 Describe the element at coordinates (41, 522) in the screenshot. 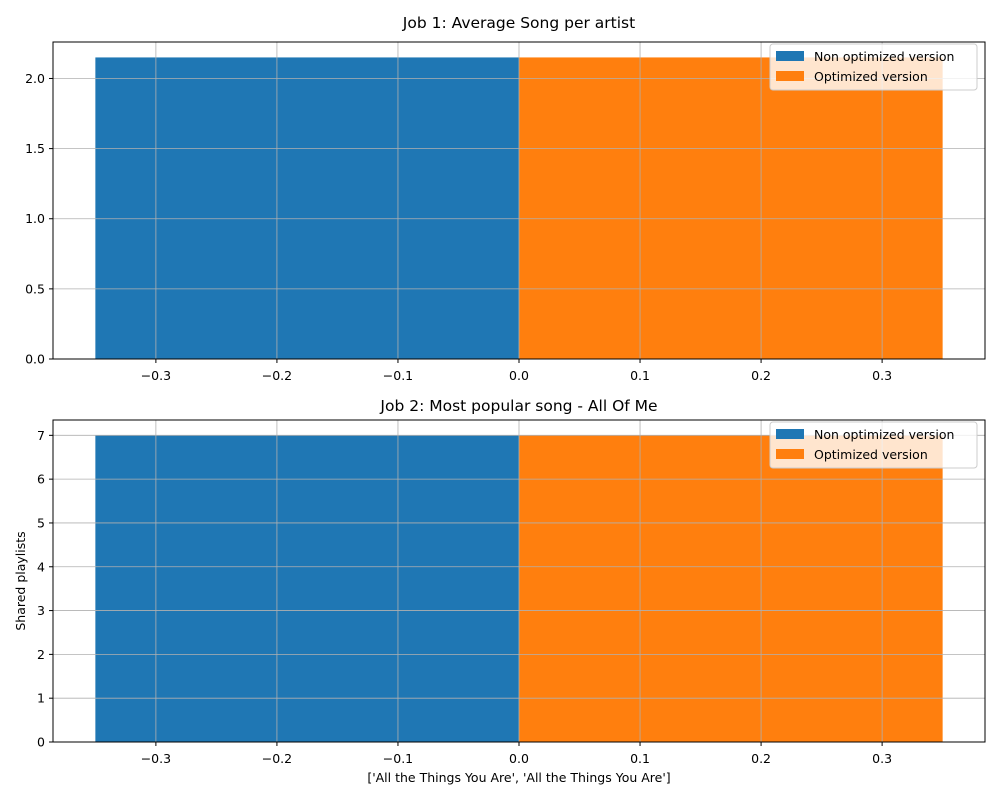

I see `y-tick-label: 5` at that location.